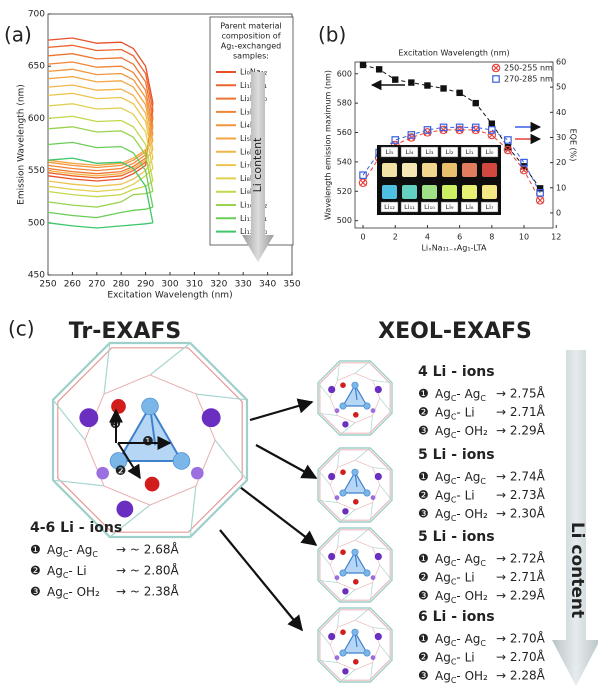 The width and height of the screenshot is (598, 689). What do you see at coordinates (84, 592) in the screenshot?
I see `label-part: - OH₂` at bounding box center [84, 592].